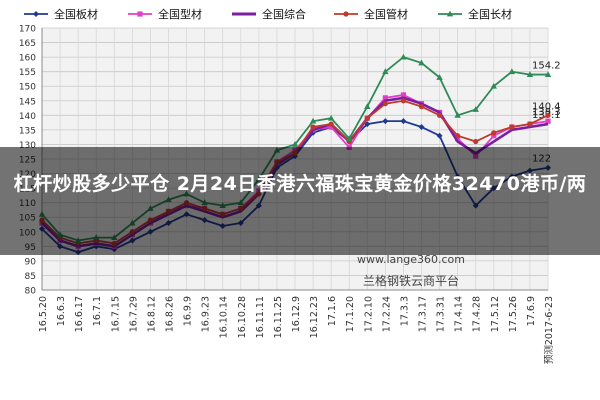 The height and width of the screenshot is (400, 600). I want to click on legend-label: 全国长材, so click(490, 14).